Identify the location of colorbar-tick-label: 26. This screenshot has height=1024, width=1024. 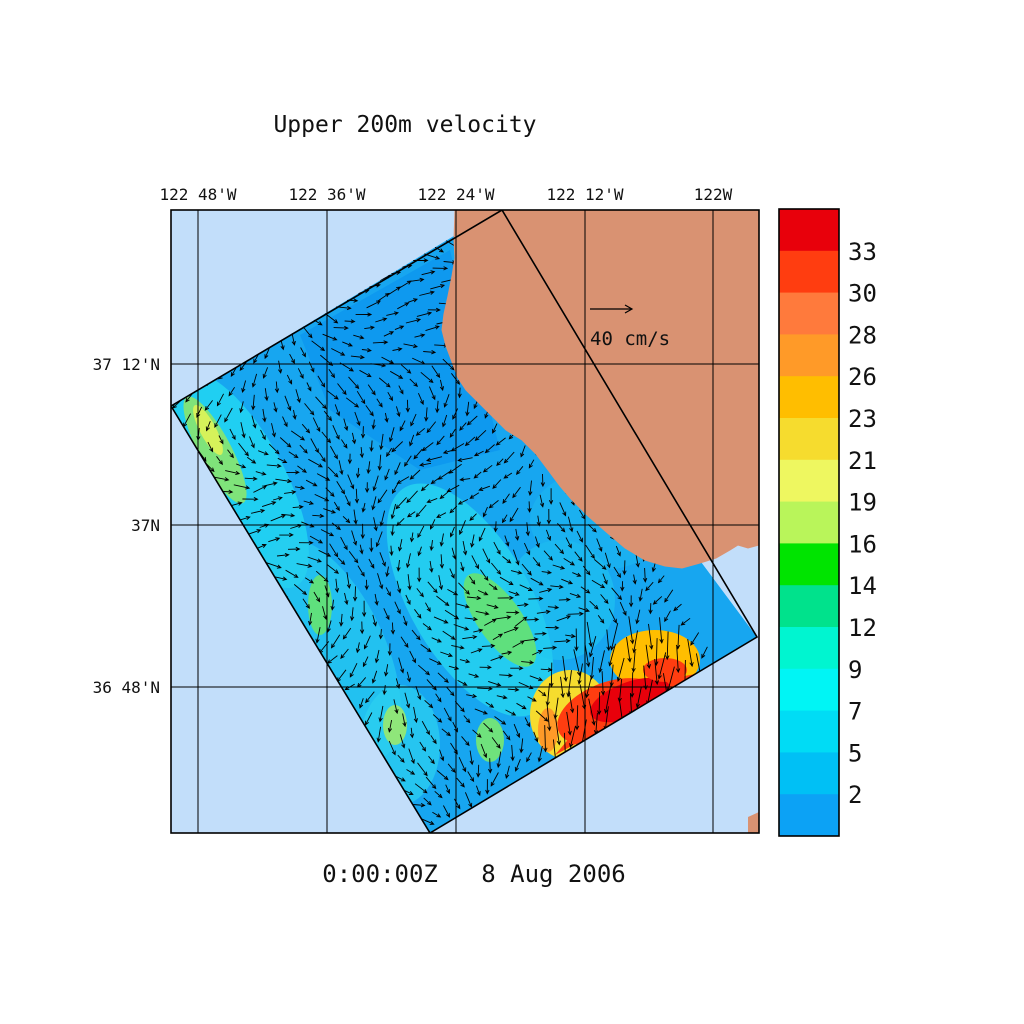
(862, 377).